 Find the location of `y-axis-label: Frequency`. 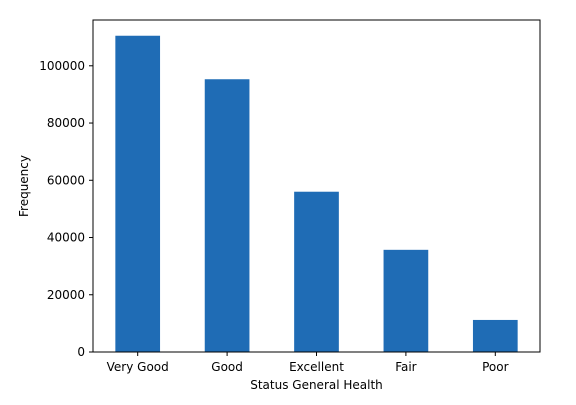

y-axis-label: Frequency is located at coordinates (24, 186).